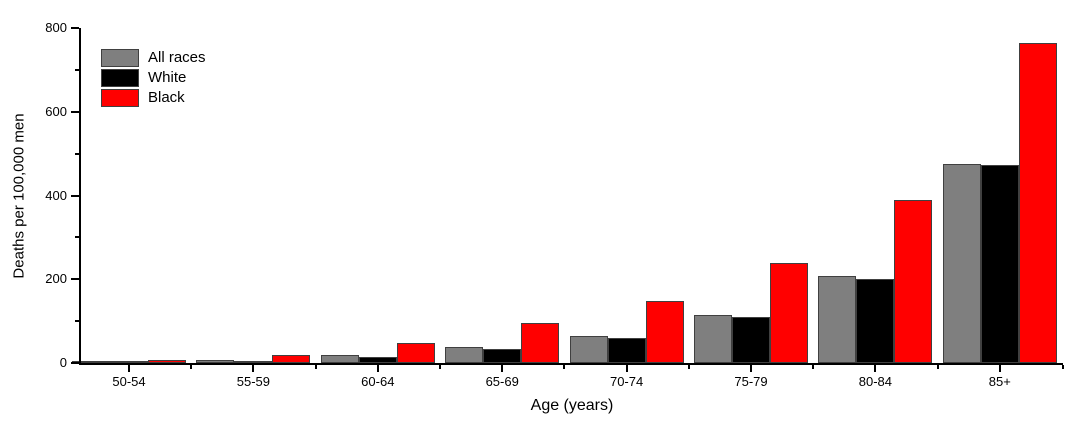 The width and height of the screenshot is (1080, 431). I want to click on y-tick-label: 0, so click(63, 362).